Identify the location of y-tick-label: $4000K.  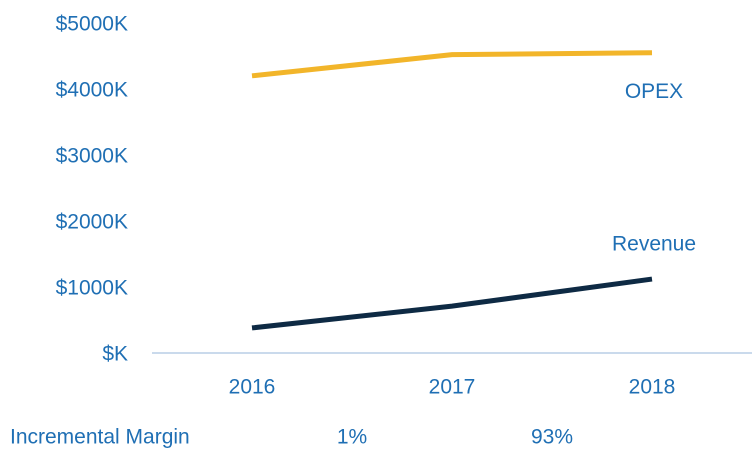
(92, 90).